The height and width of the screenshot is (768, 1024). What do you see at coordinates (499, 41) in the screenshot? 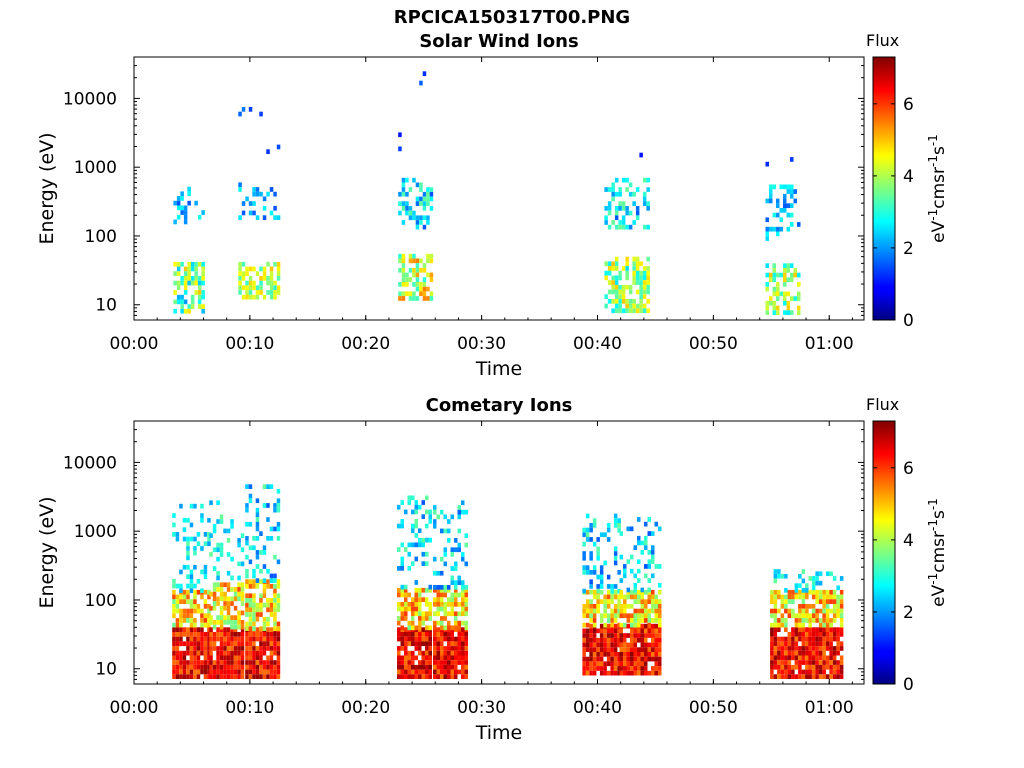
I see `panel-1-title: Solar Wind Ions` at bounding box center [499, 41].